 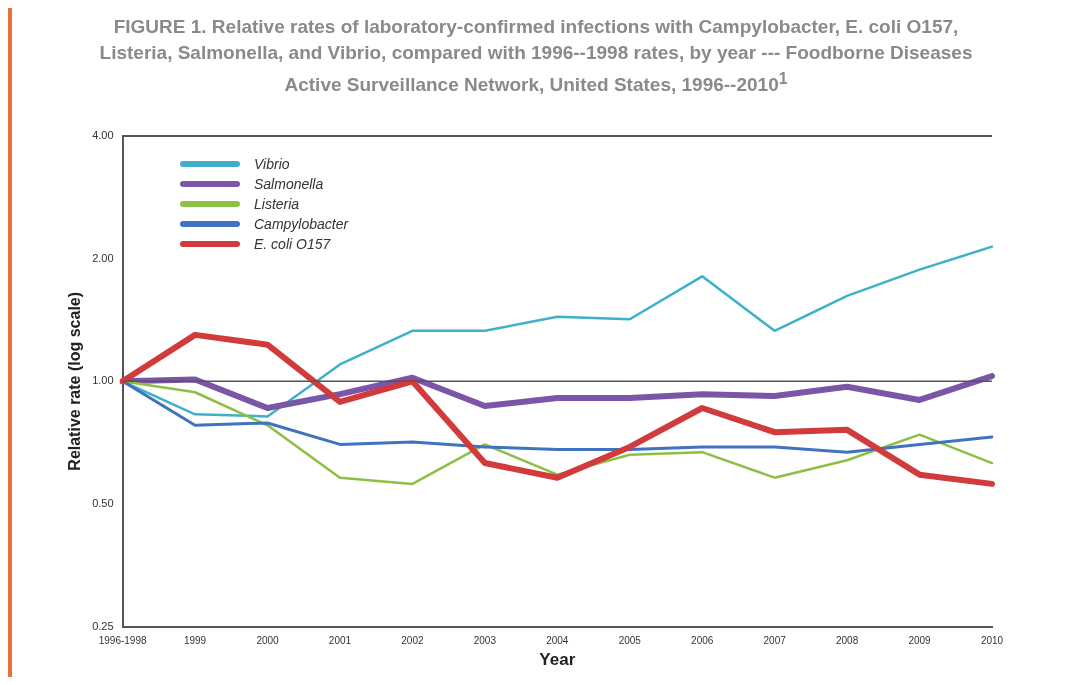 What do you see at coordinates (847, 641) in the screenshot?
I see `x-tick-label: 2008` at bounding box center [847, 641].